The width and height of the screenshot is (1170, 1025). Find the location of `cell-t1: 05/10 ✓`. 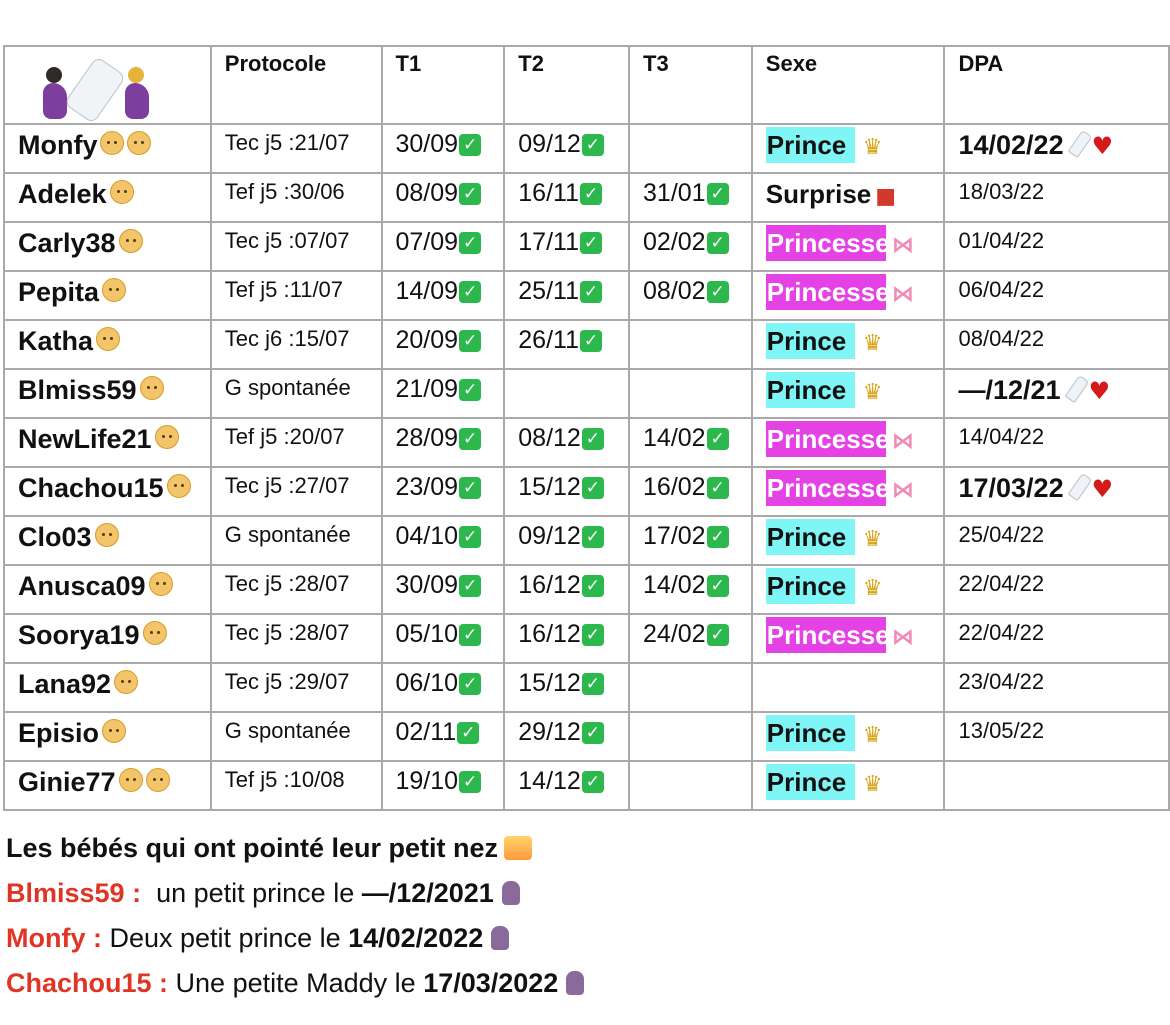

cell-t1: 05/10 ✓ is located at coordinates (443, 638).